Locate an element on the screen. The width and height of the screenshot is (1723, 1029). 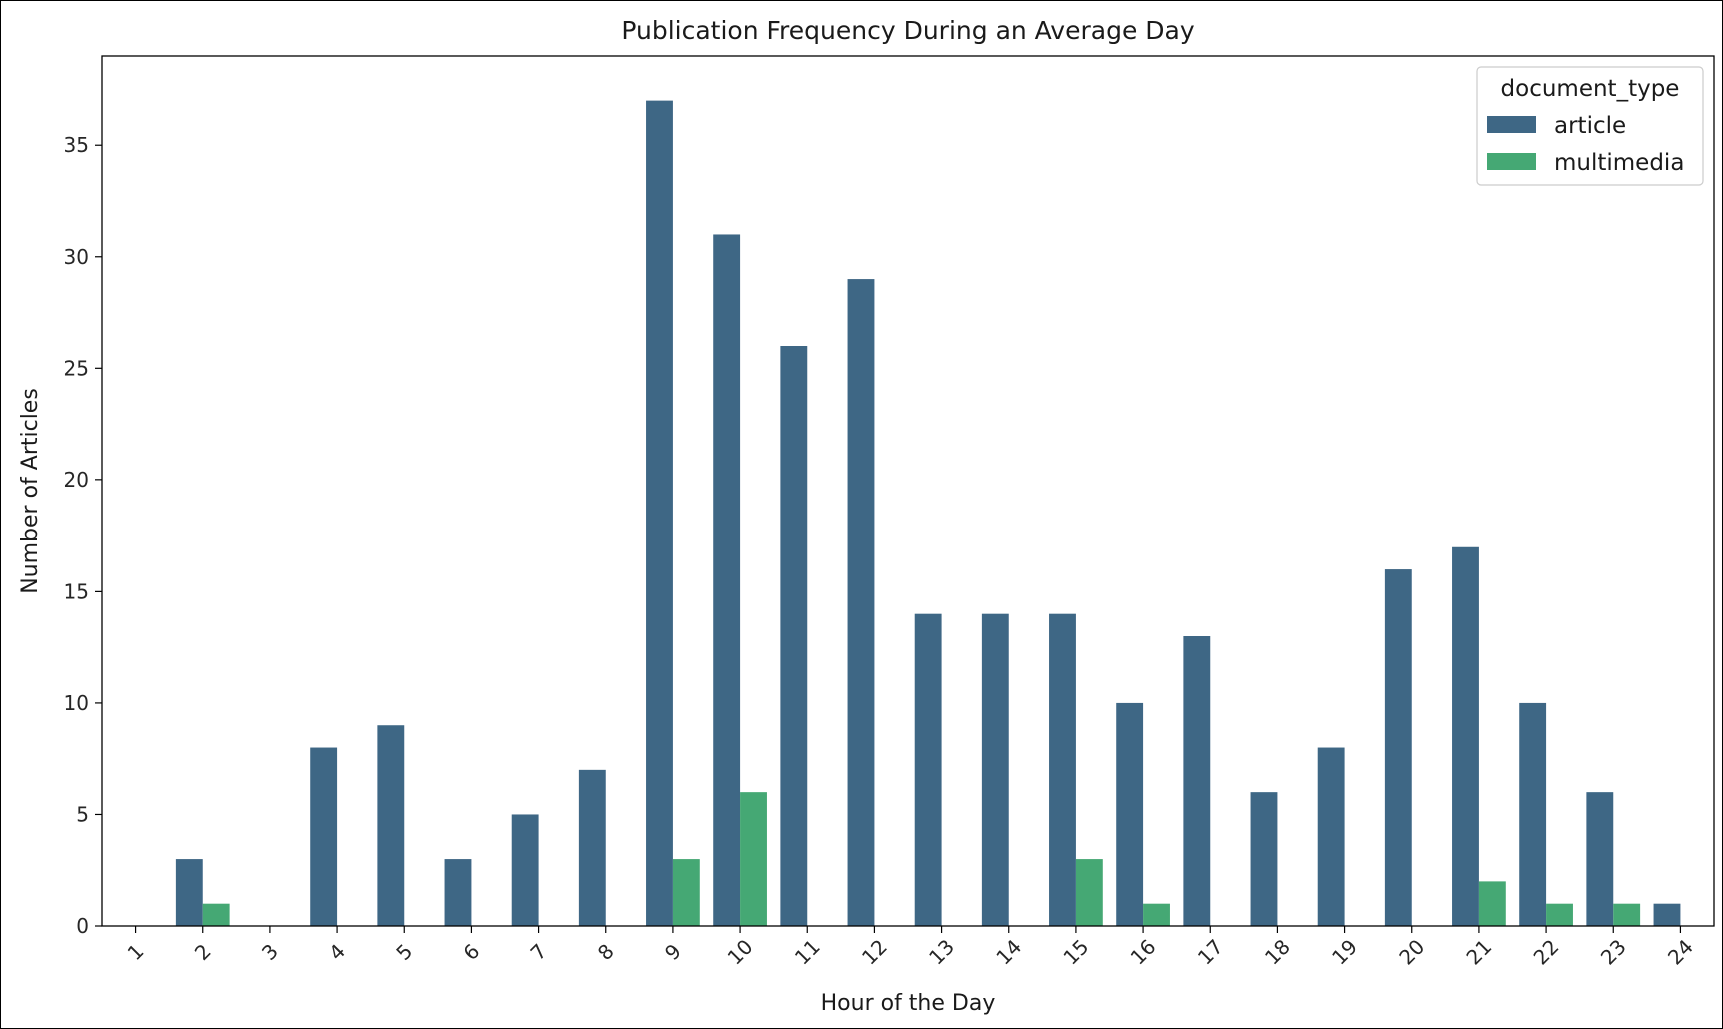
y-tick-label: 20 is located at coordinates (76, 480).